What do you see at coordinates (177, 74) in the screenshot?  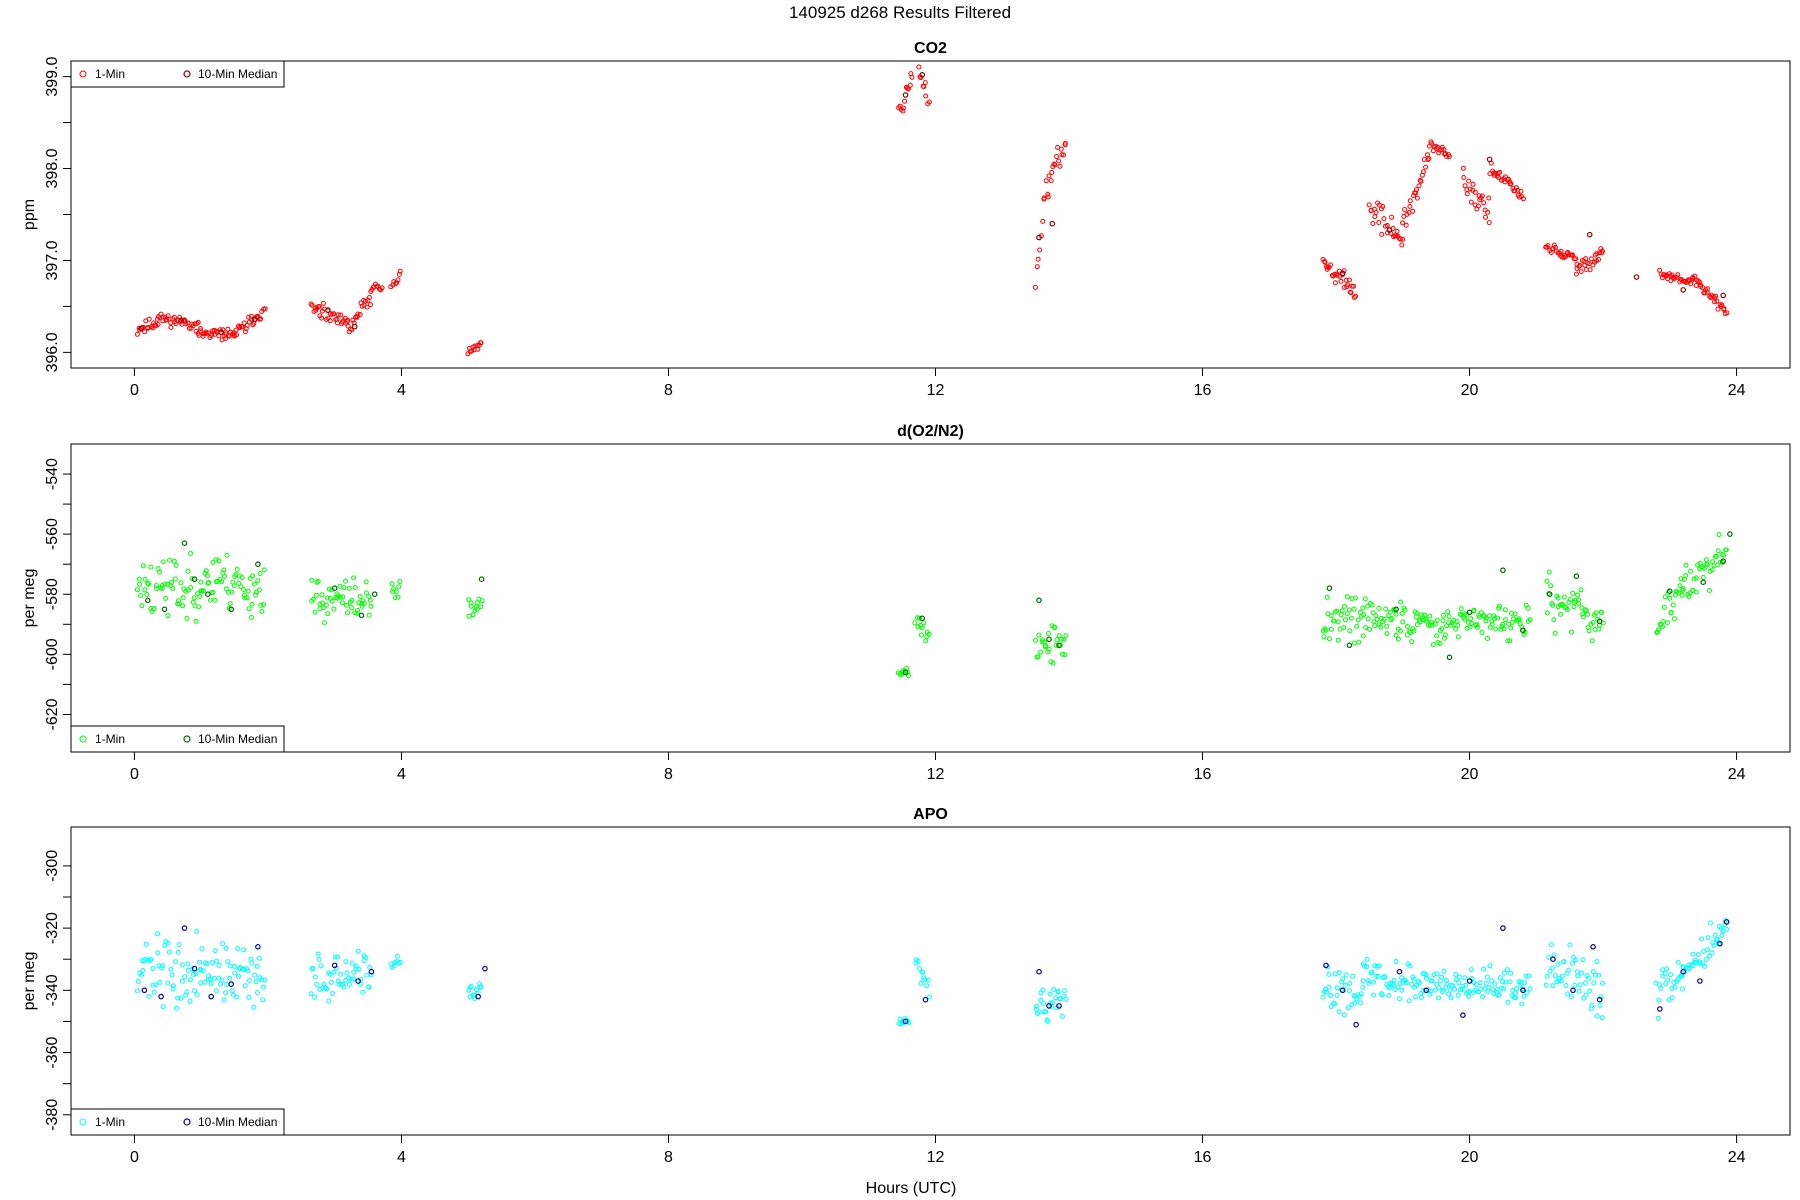 I see `legend-box` at bounding box center [177, 74].